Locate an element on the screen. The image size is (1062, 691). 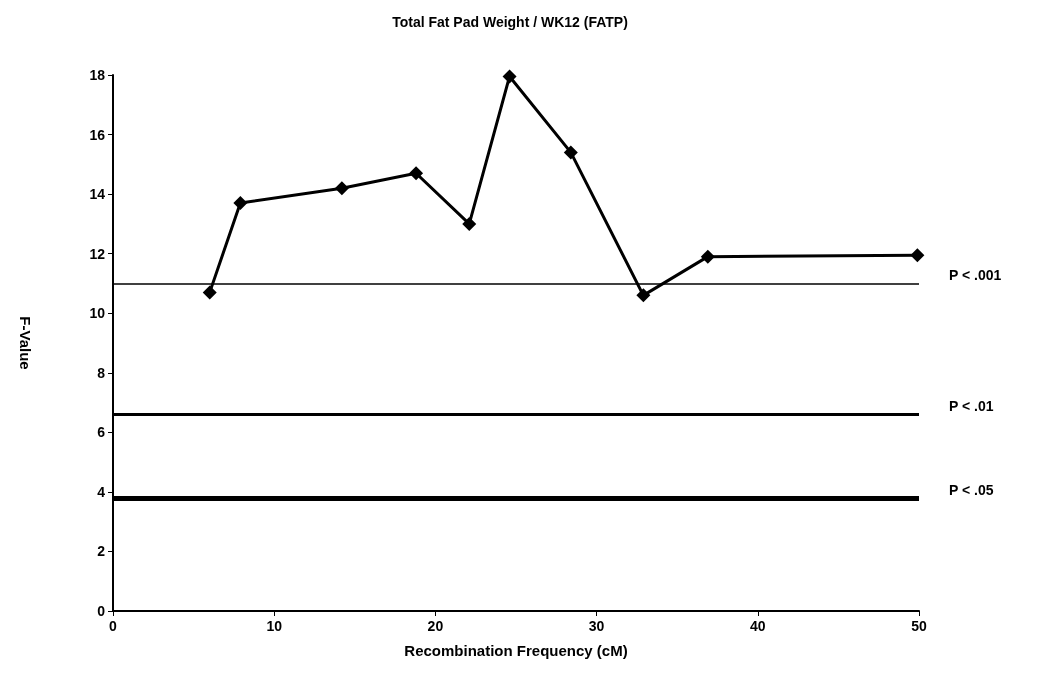
x-tick-label: 40 is located at coordinates (758, 626).